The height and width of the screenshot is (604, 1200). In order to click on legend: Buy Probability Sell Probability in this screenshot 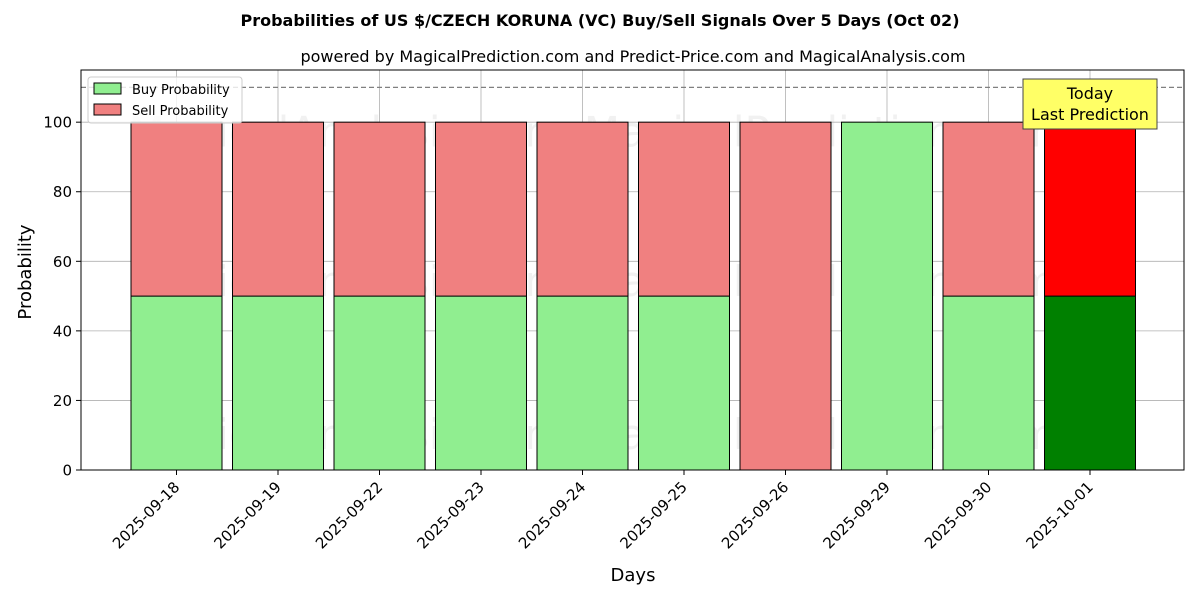, I will do `click(165, 100)`.